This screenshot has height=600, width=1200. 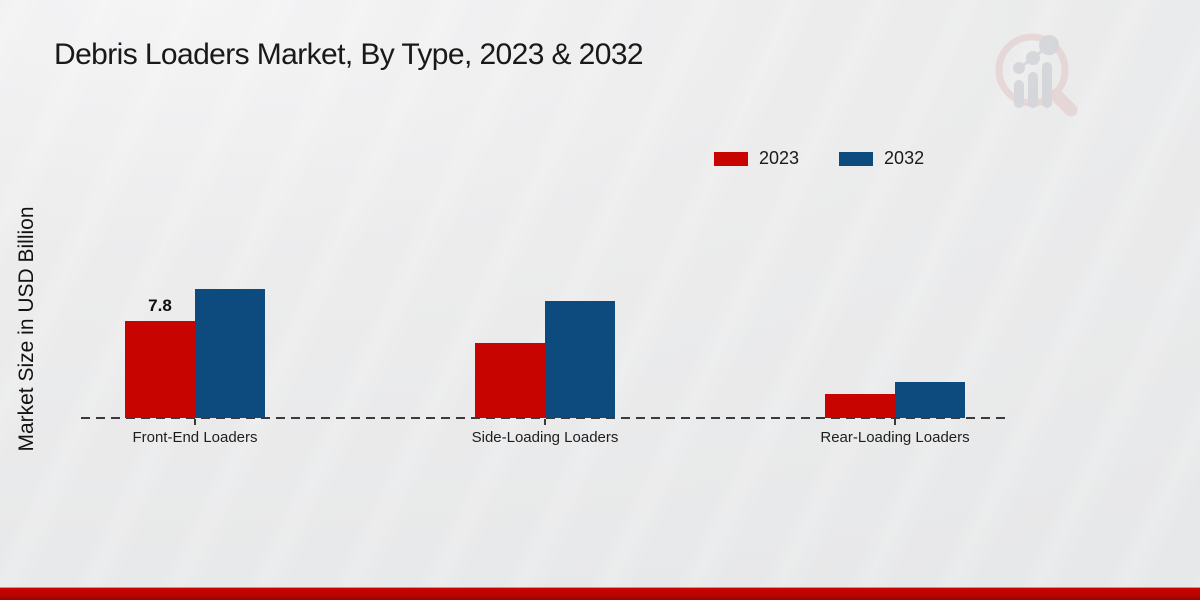 I want to click on legend-item-2032: 2032, so click(x=881, y=158).